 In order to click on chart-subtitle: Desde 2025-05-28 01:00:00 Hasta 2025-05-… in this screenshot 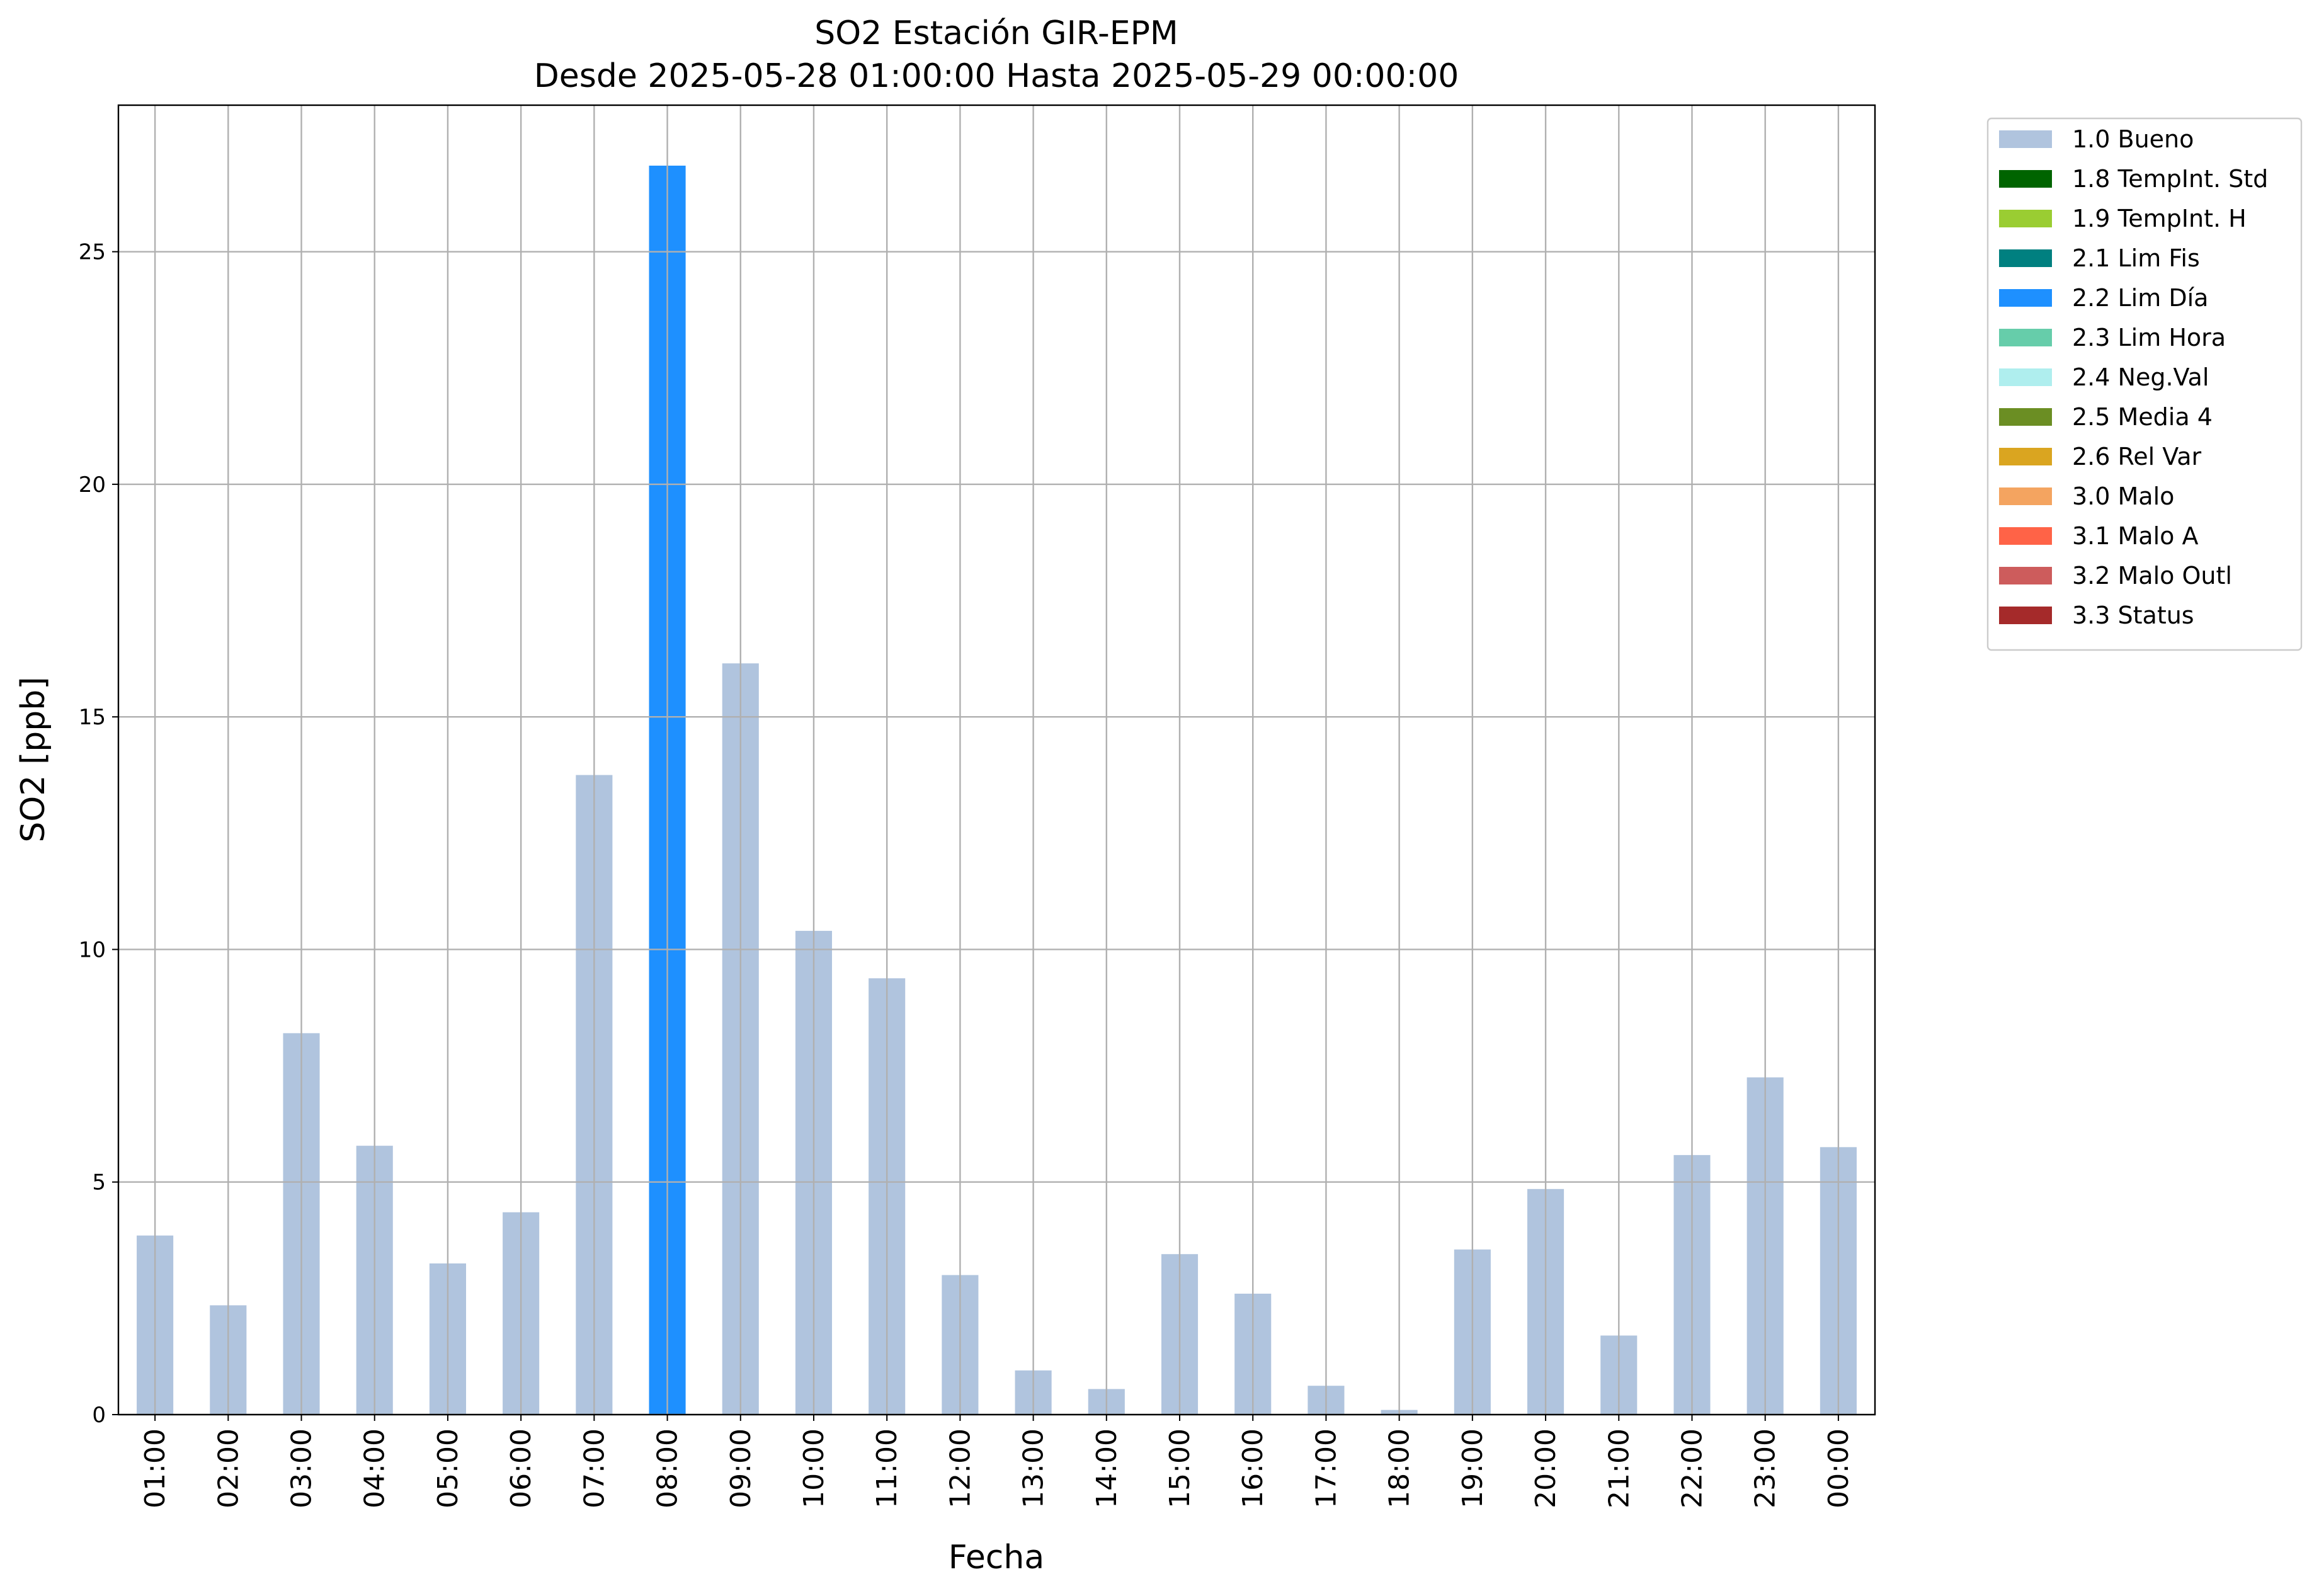, I will do `click(996, 76)`.